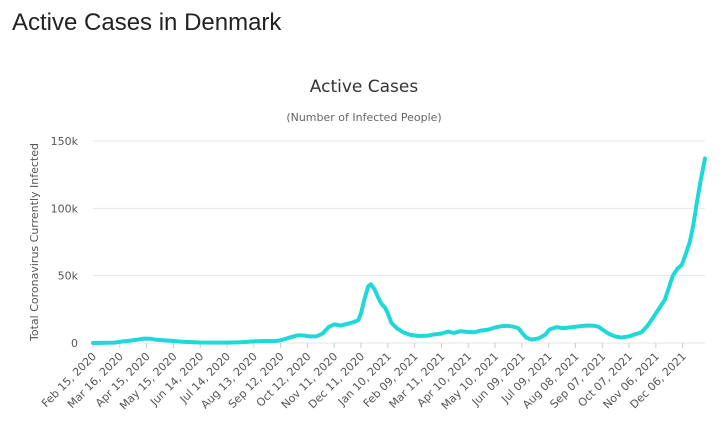  I want to click on y-axis-ticks: 0 50k 100k 150k, so click(65, 242).